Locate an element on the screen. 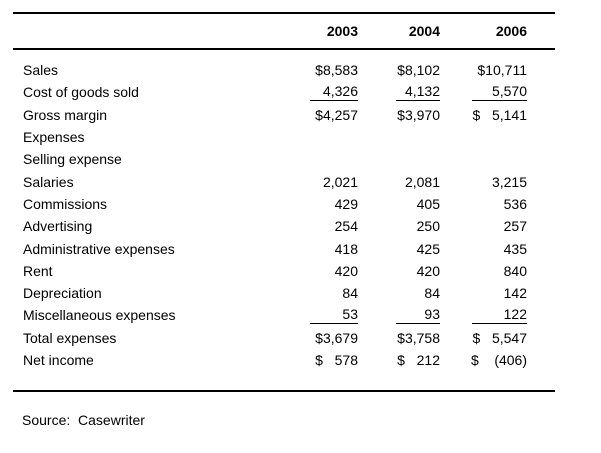 The height and width of the screenshot is (453, 601). cell-2006: 122 is located at coordinates (483, 315).